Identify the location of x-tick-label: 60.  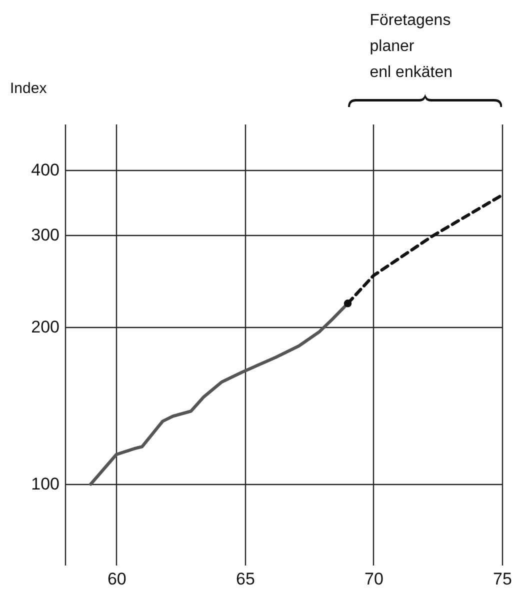
(116, 579).